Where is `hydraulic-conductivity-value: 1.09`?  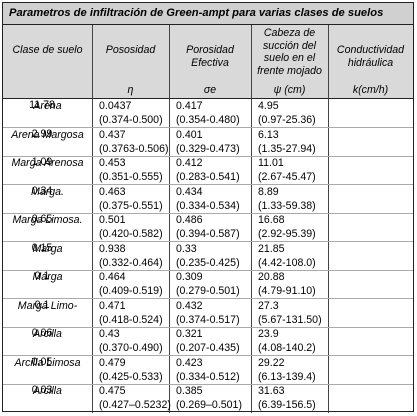
hydraulic-conductivity-value: 1.09 is located at coordinates (42, 162).